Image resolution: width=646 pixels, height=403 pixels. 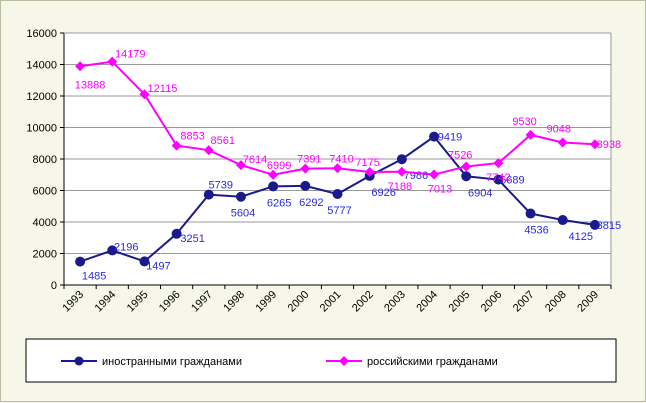 I want to click on data-label: 6689, so click(x=512, y=181).